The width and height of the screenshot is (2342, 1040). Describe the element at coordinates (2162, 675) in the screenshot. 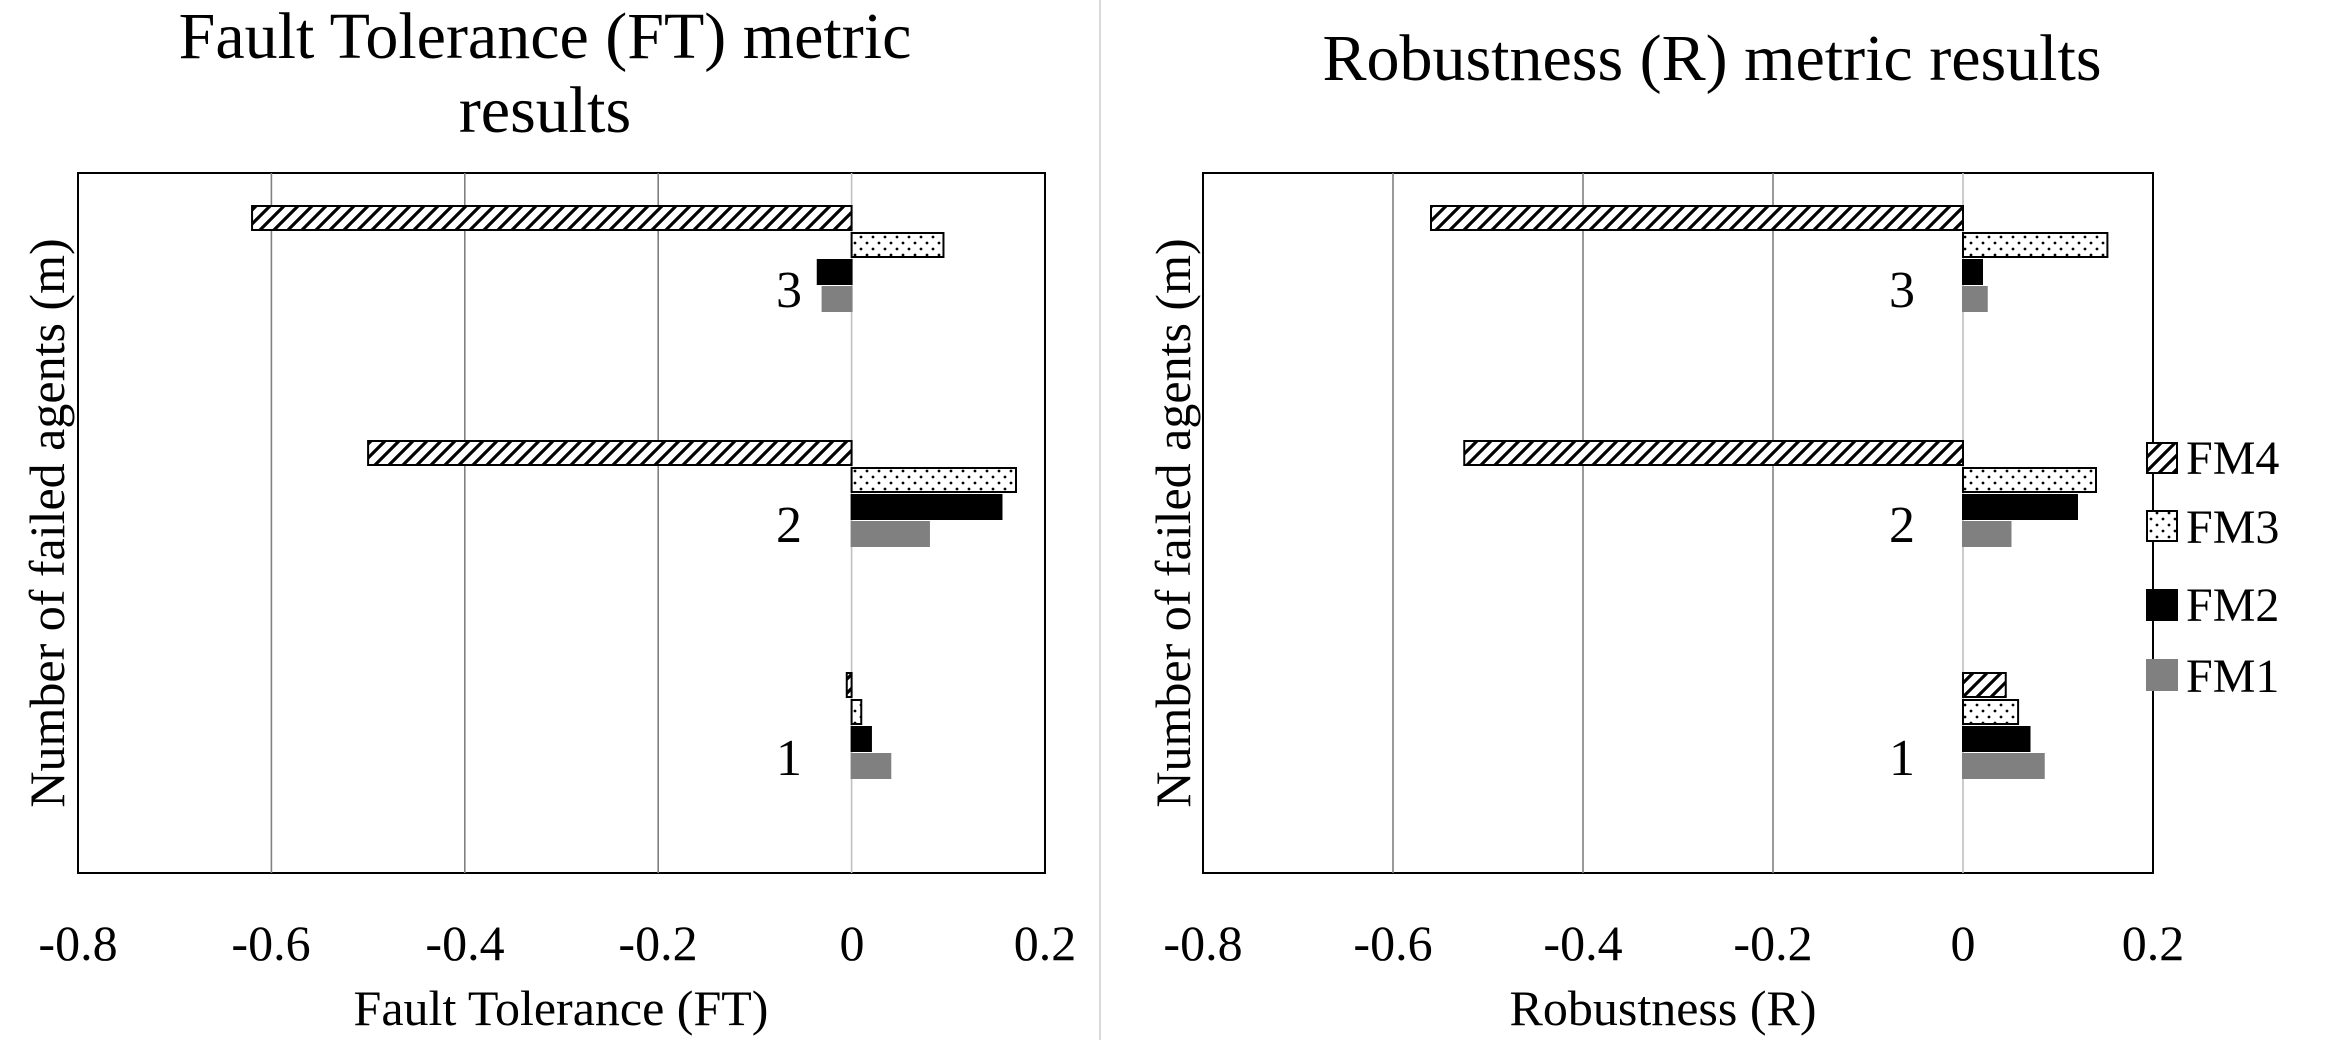

I see `legend-swatch-fm1` at that location.